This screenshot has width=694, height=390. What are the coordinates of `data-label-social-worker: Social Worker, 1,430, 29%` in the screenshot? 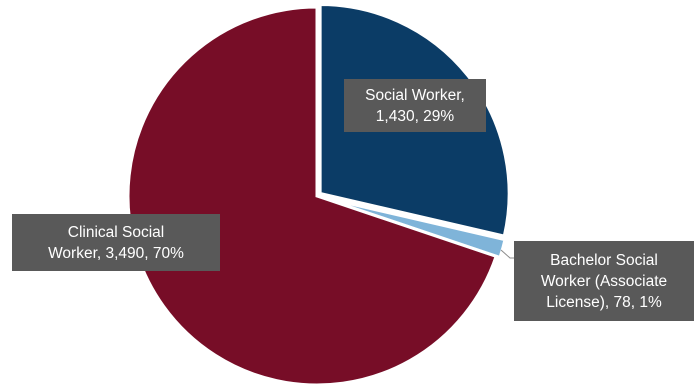 It's located at (415, 106).